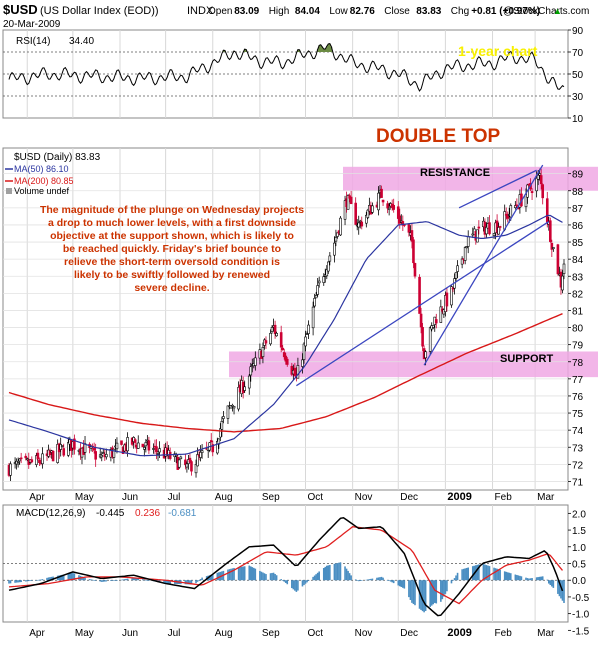 The image size is (598, 648). I want to click on price-y-tick-label: 78, so click(578, 363).